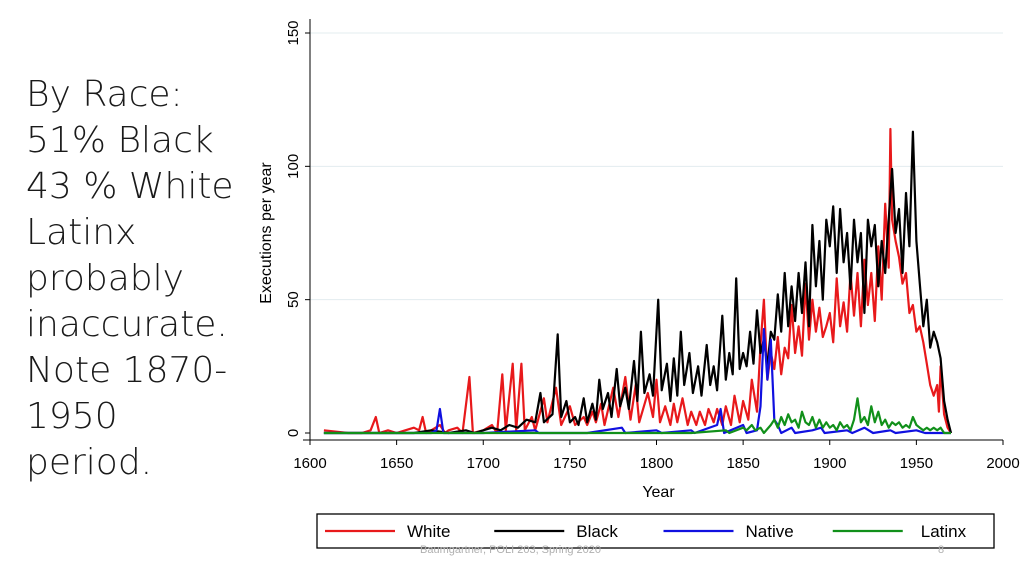 Image resolution: width=1024 pixels, height=576 pixels. I want to click on x-tick-label: 1700, so click(483, 463).